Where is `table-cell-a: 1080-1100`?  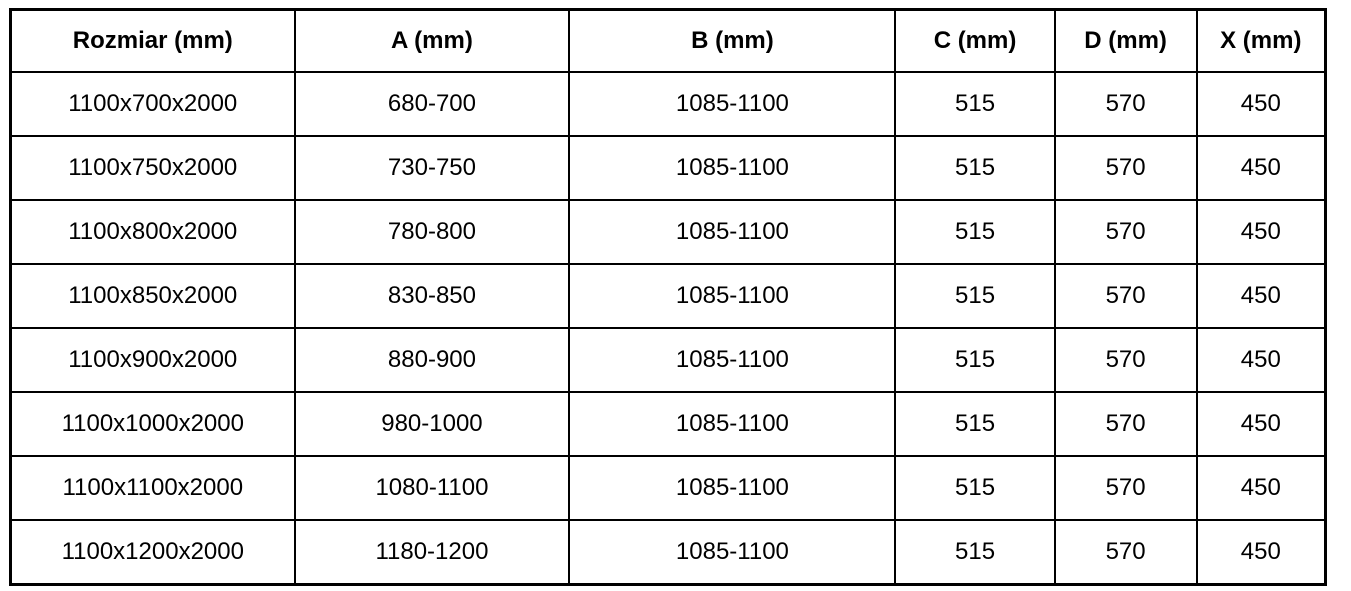
table-cell-a: 1080-1100 is located at coordinates (432, 488).